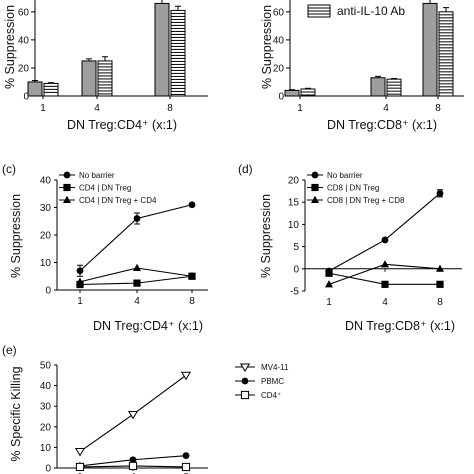 The height and width of the screenshot is (474, 474). What do you see at coordinates (46, 366) in the screenshot?
I see `y-tick-label: 50` at bounding box center [46, 366].